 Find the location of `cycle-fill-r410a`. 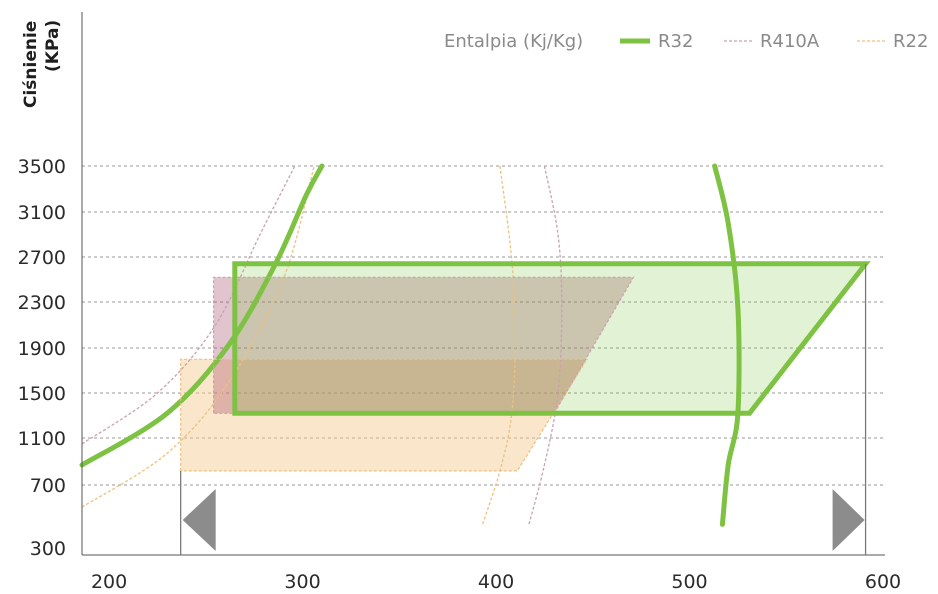

cycle-fill-r410a is located at coordinates (423, 345).